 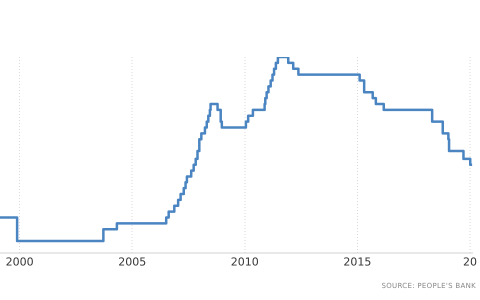 I want to click on x-tick-label: 2005, so click(x=132, y=261).